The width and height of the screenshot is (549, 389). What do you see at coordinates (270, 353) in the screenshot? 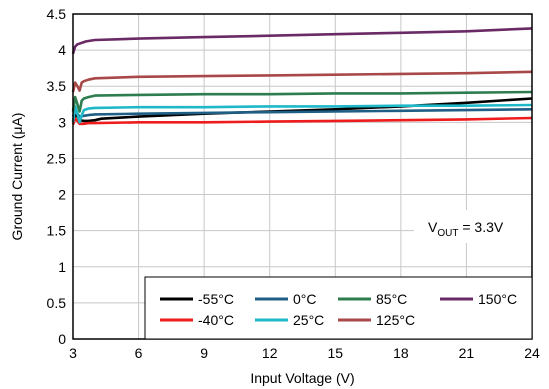
I see `x-tick-label: 12` at bounding box center [270, 353].